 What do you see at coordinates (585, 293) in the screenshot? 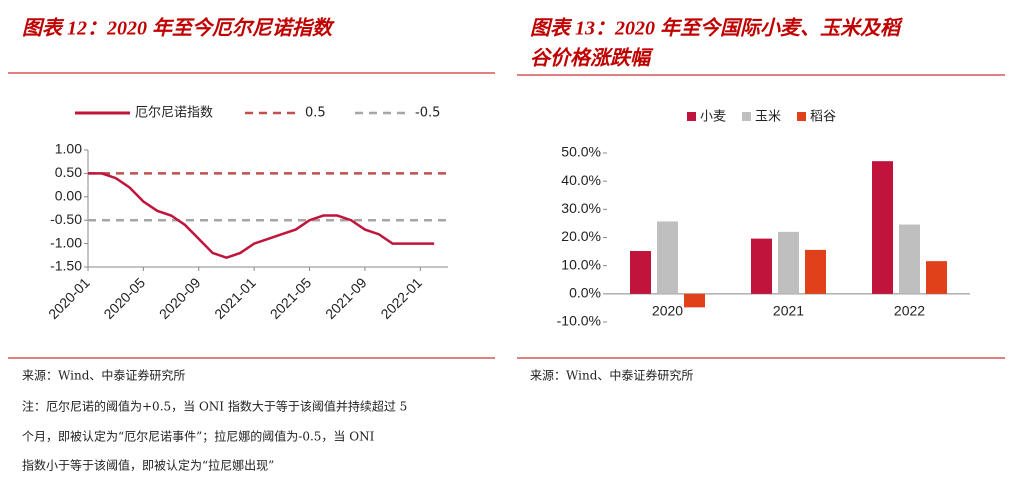
I see `y-tick-label: 0.0%` at bounding box center [585, 293].